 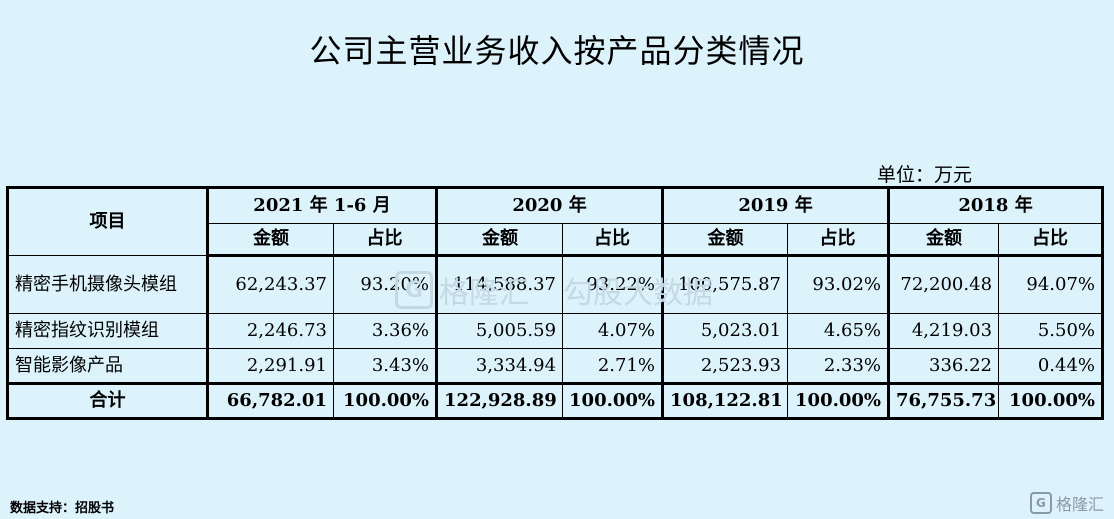 What do you see at coordinates (107, 221) in the screenshot?
I see `header-item: 项目` at bounding box center [107, 221].